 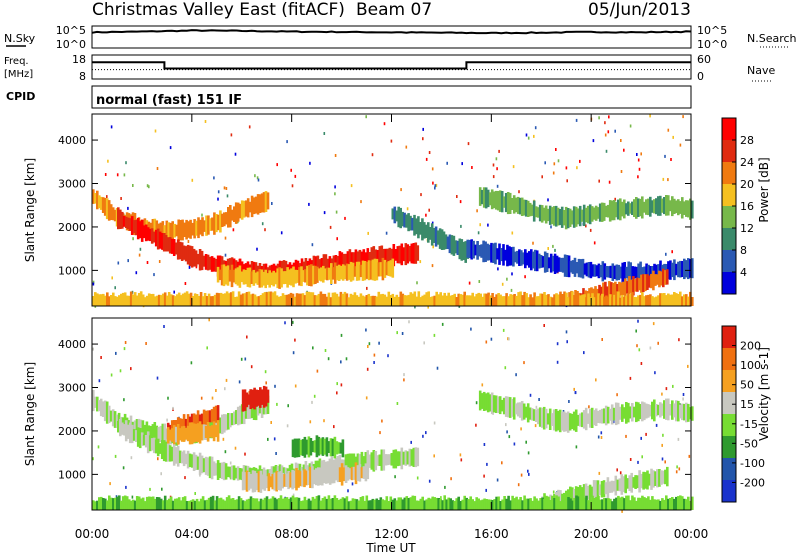 What do you see at coordinates (747, 184) in the screenshot?
I see `colorbar-tick-label: 20` at bounding box center [747, 184].